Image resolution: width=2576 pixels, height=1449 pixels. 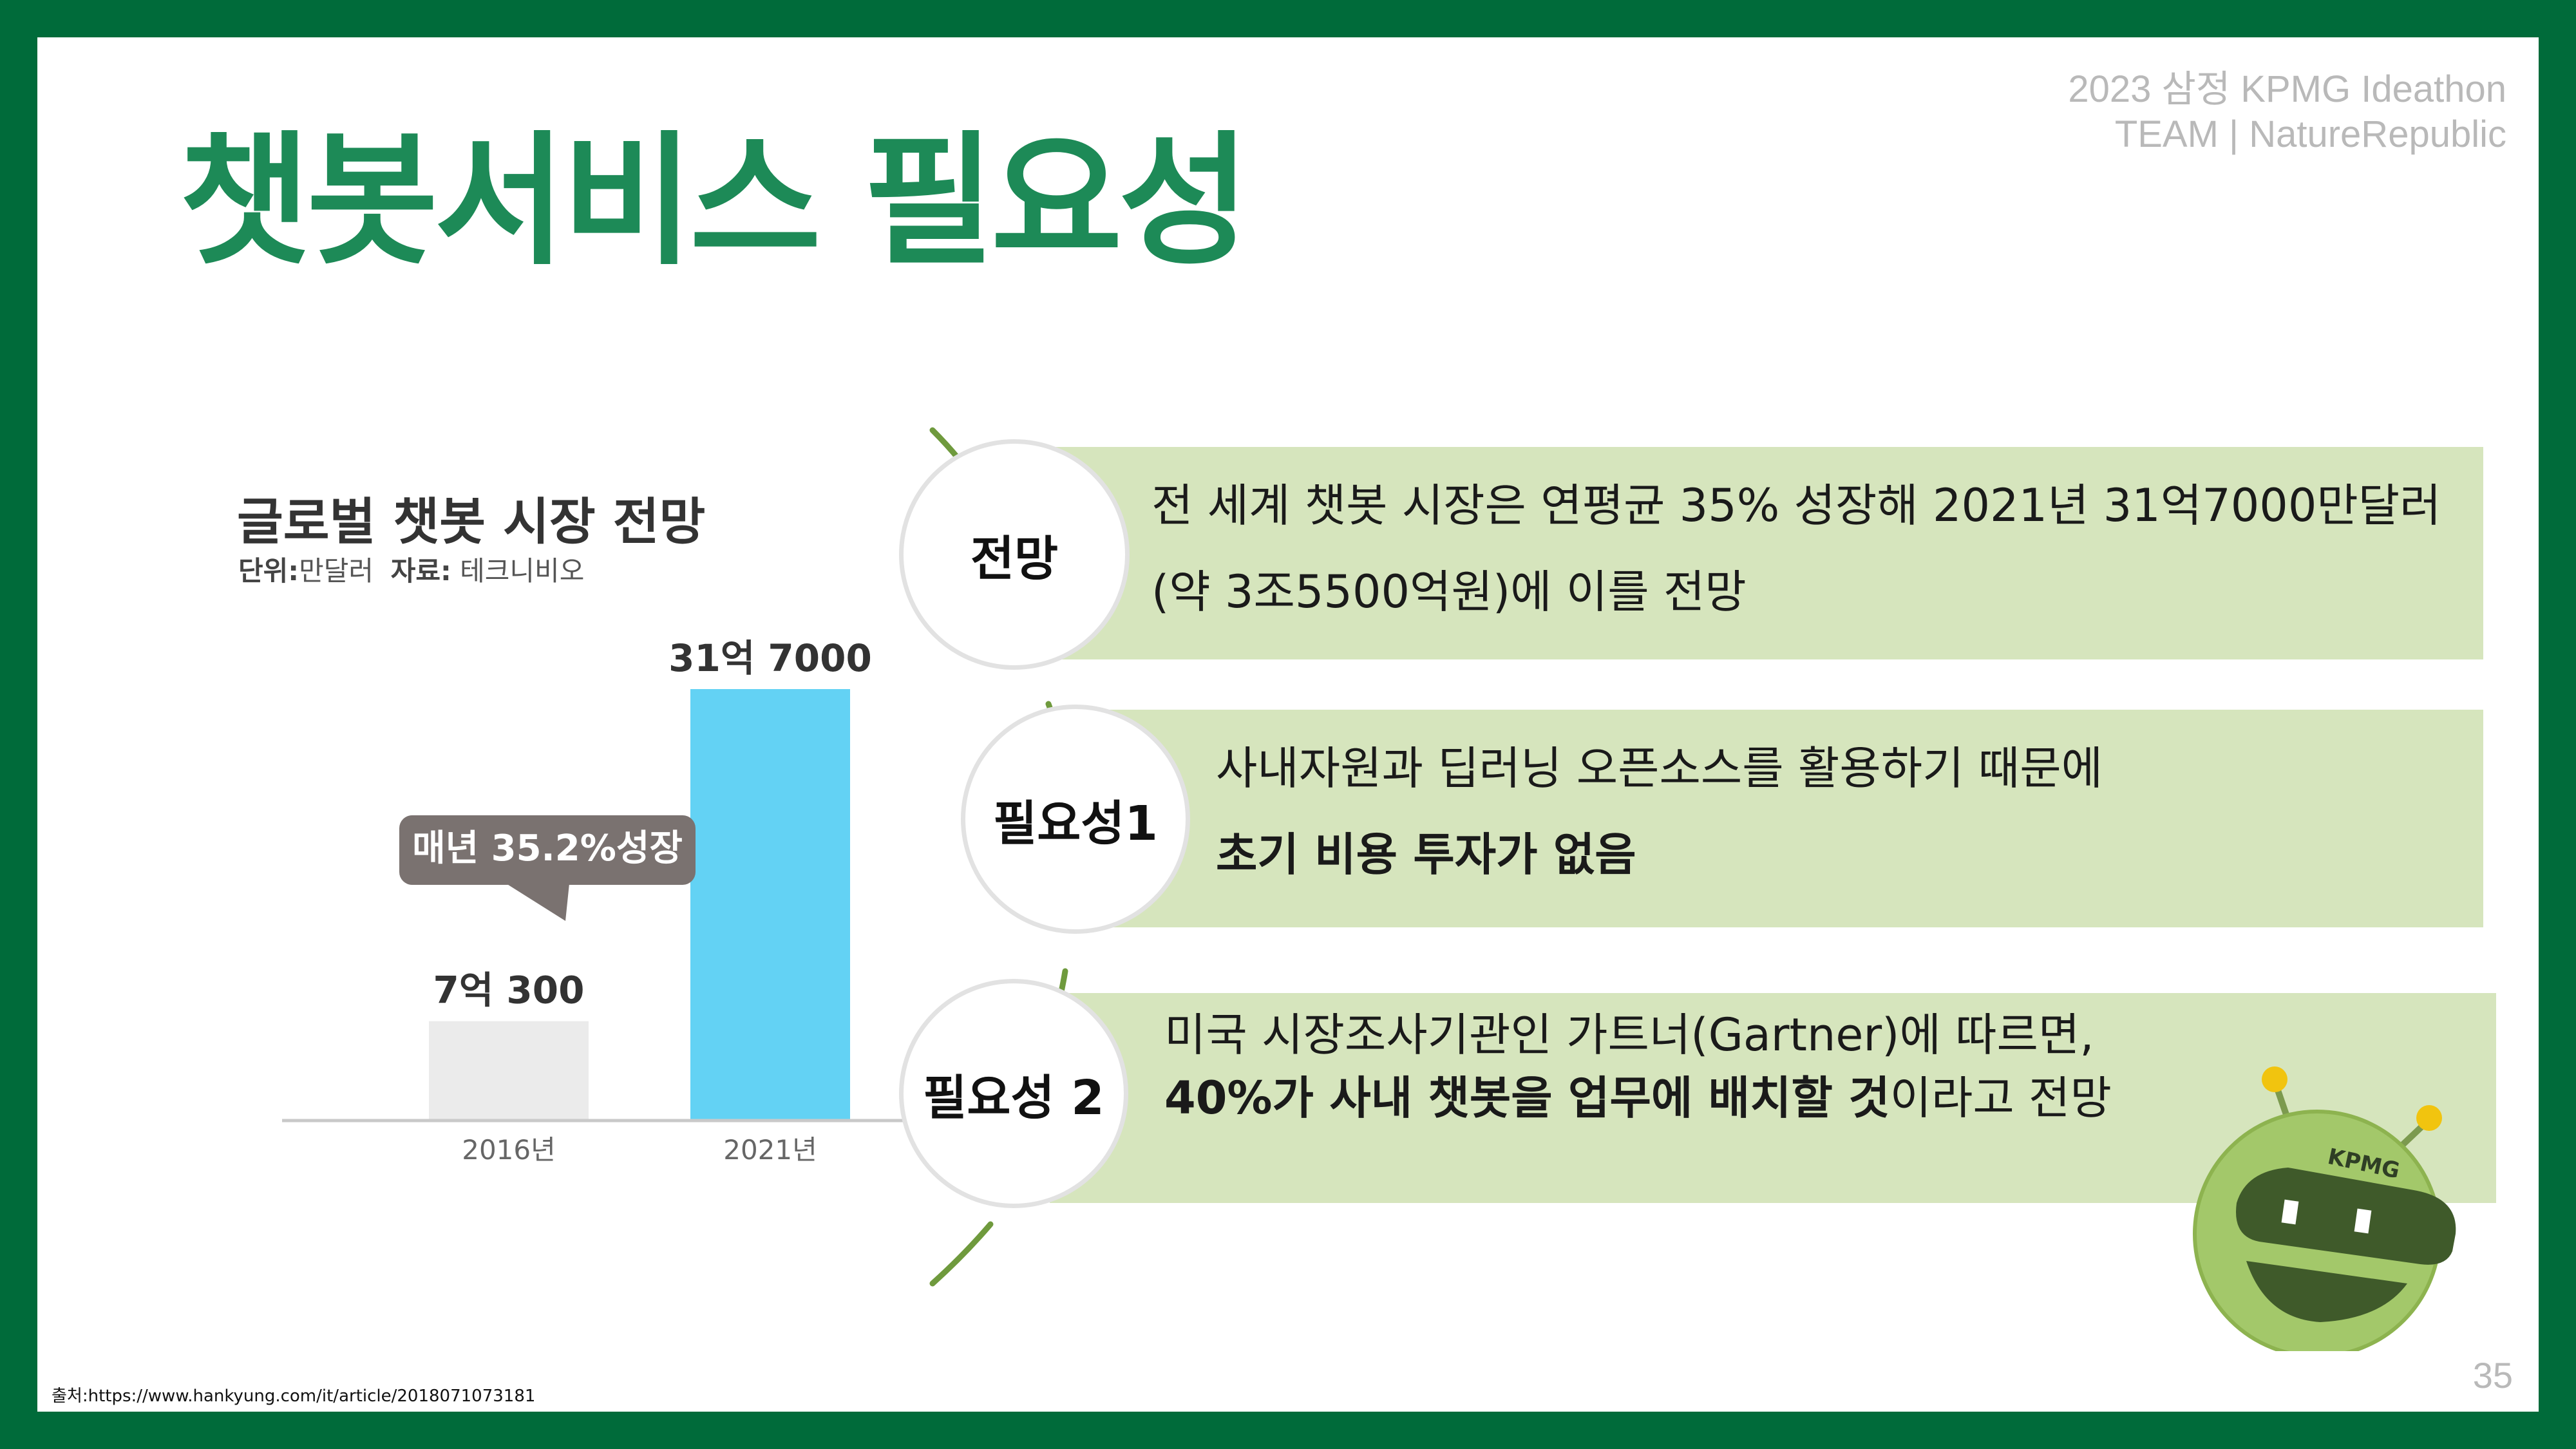 What do you see at coordinates (2492, 1376) in the screenshot?
I see `page-number: 35` at bounding box center [2492, 1376].